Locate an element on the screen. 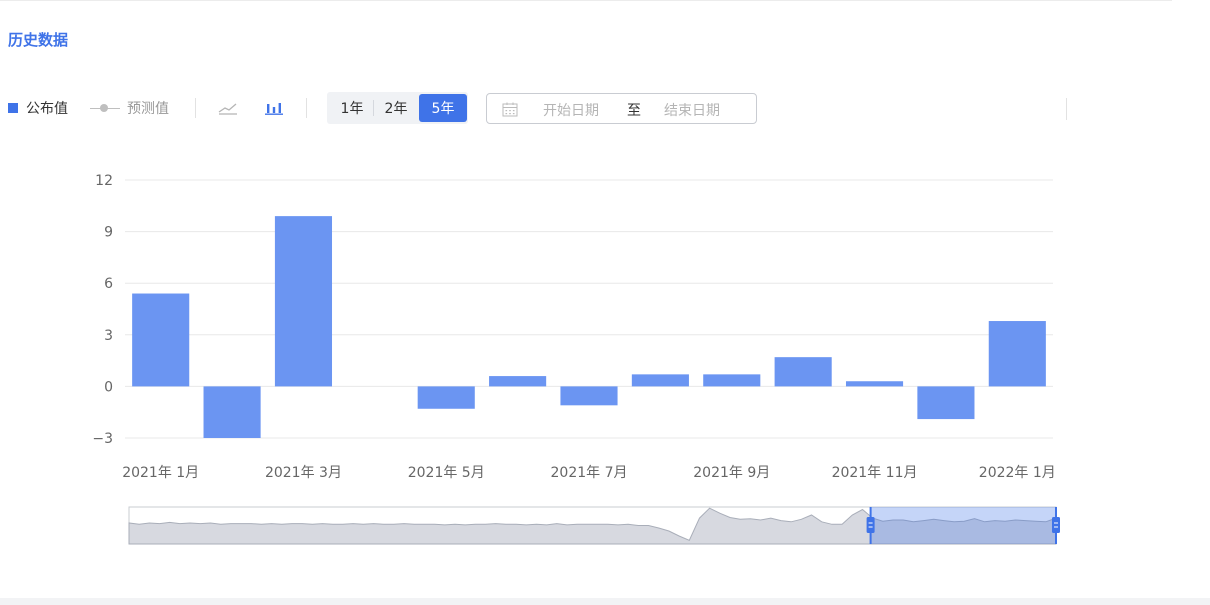  section-title: 历史数据 is located at coordinates (38, 40).